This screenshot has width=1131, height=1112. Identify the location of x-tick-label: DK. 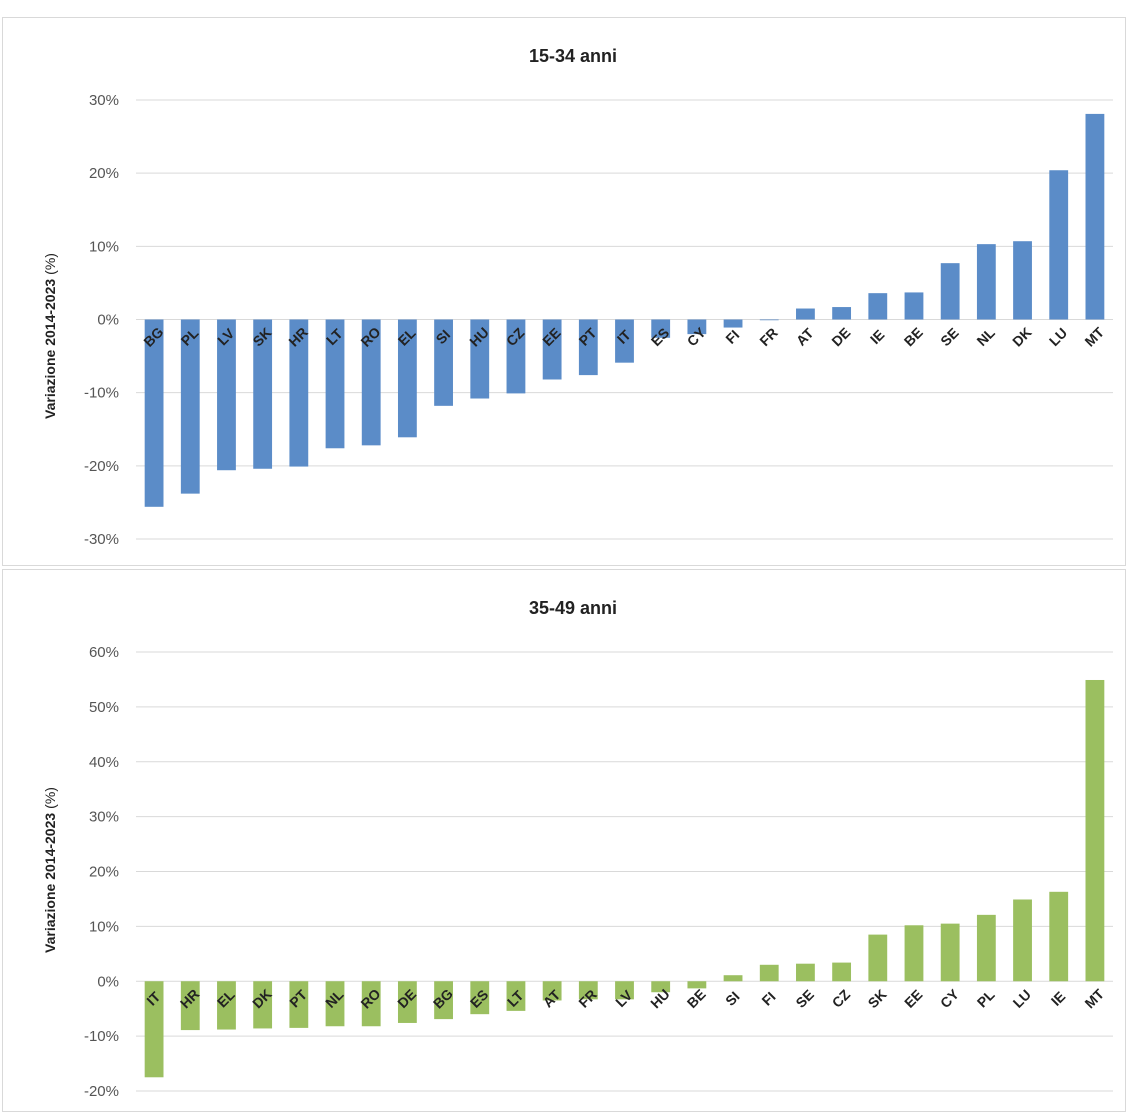
(1022, 337).